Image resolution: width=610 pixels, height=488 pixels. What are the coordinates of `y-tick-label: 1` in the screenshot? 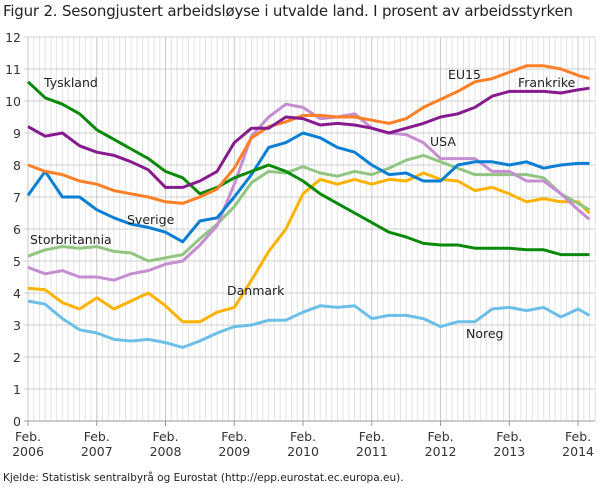 It's located at (17, 389).